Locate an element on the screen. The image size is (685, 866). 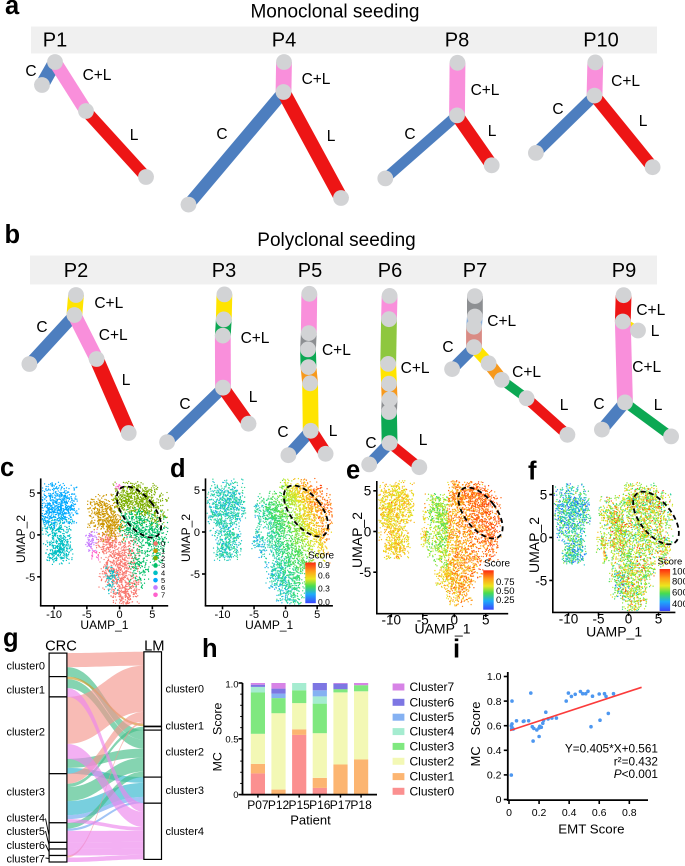
svg-text: i is located at coordinates (456, 650).